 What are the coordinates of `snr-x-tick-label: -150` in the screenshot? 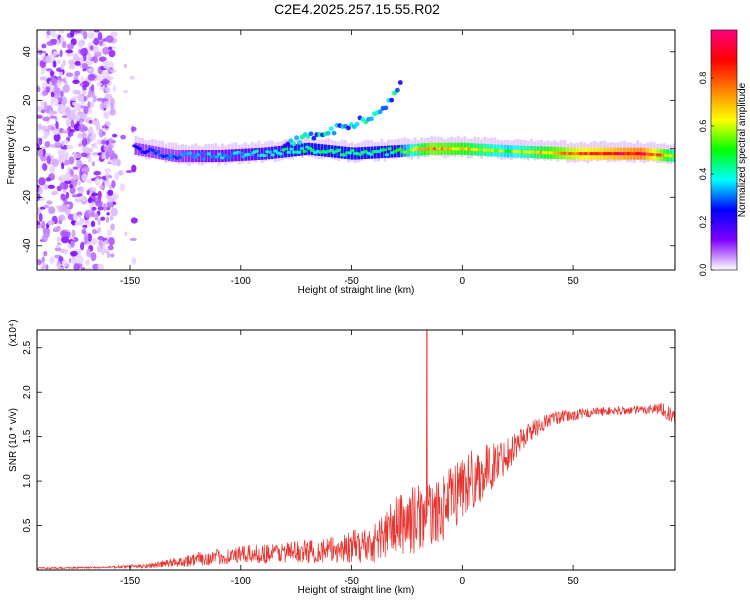 It's located at (130, 581).